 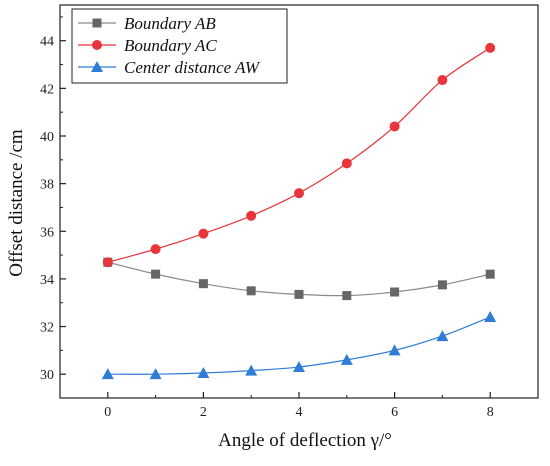 I want to click on y-tick-label: 38, so click(x=47, y=185).